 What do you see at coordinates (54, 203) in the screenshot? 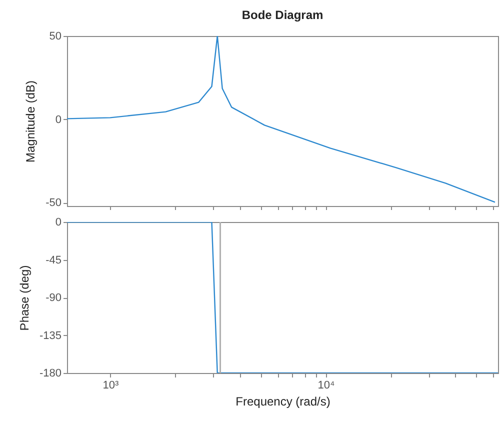
I see `y-tick-label: -50` at bounding box center [54, 203].